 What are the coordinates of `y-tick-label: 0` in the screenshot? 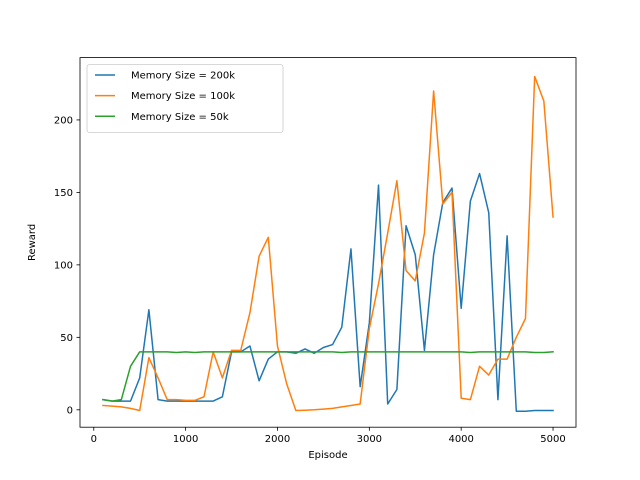 It's located at (70, 410).